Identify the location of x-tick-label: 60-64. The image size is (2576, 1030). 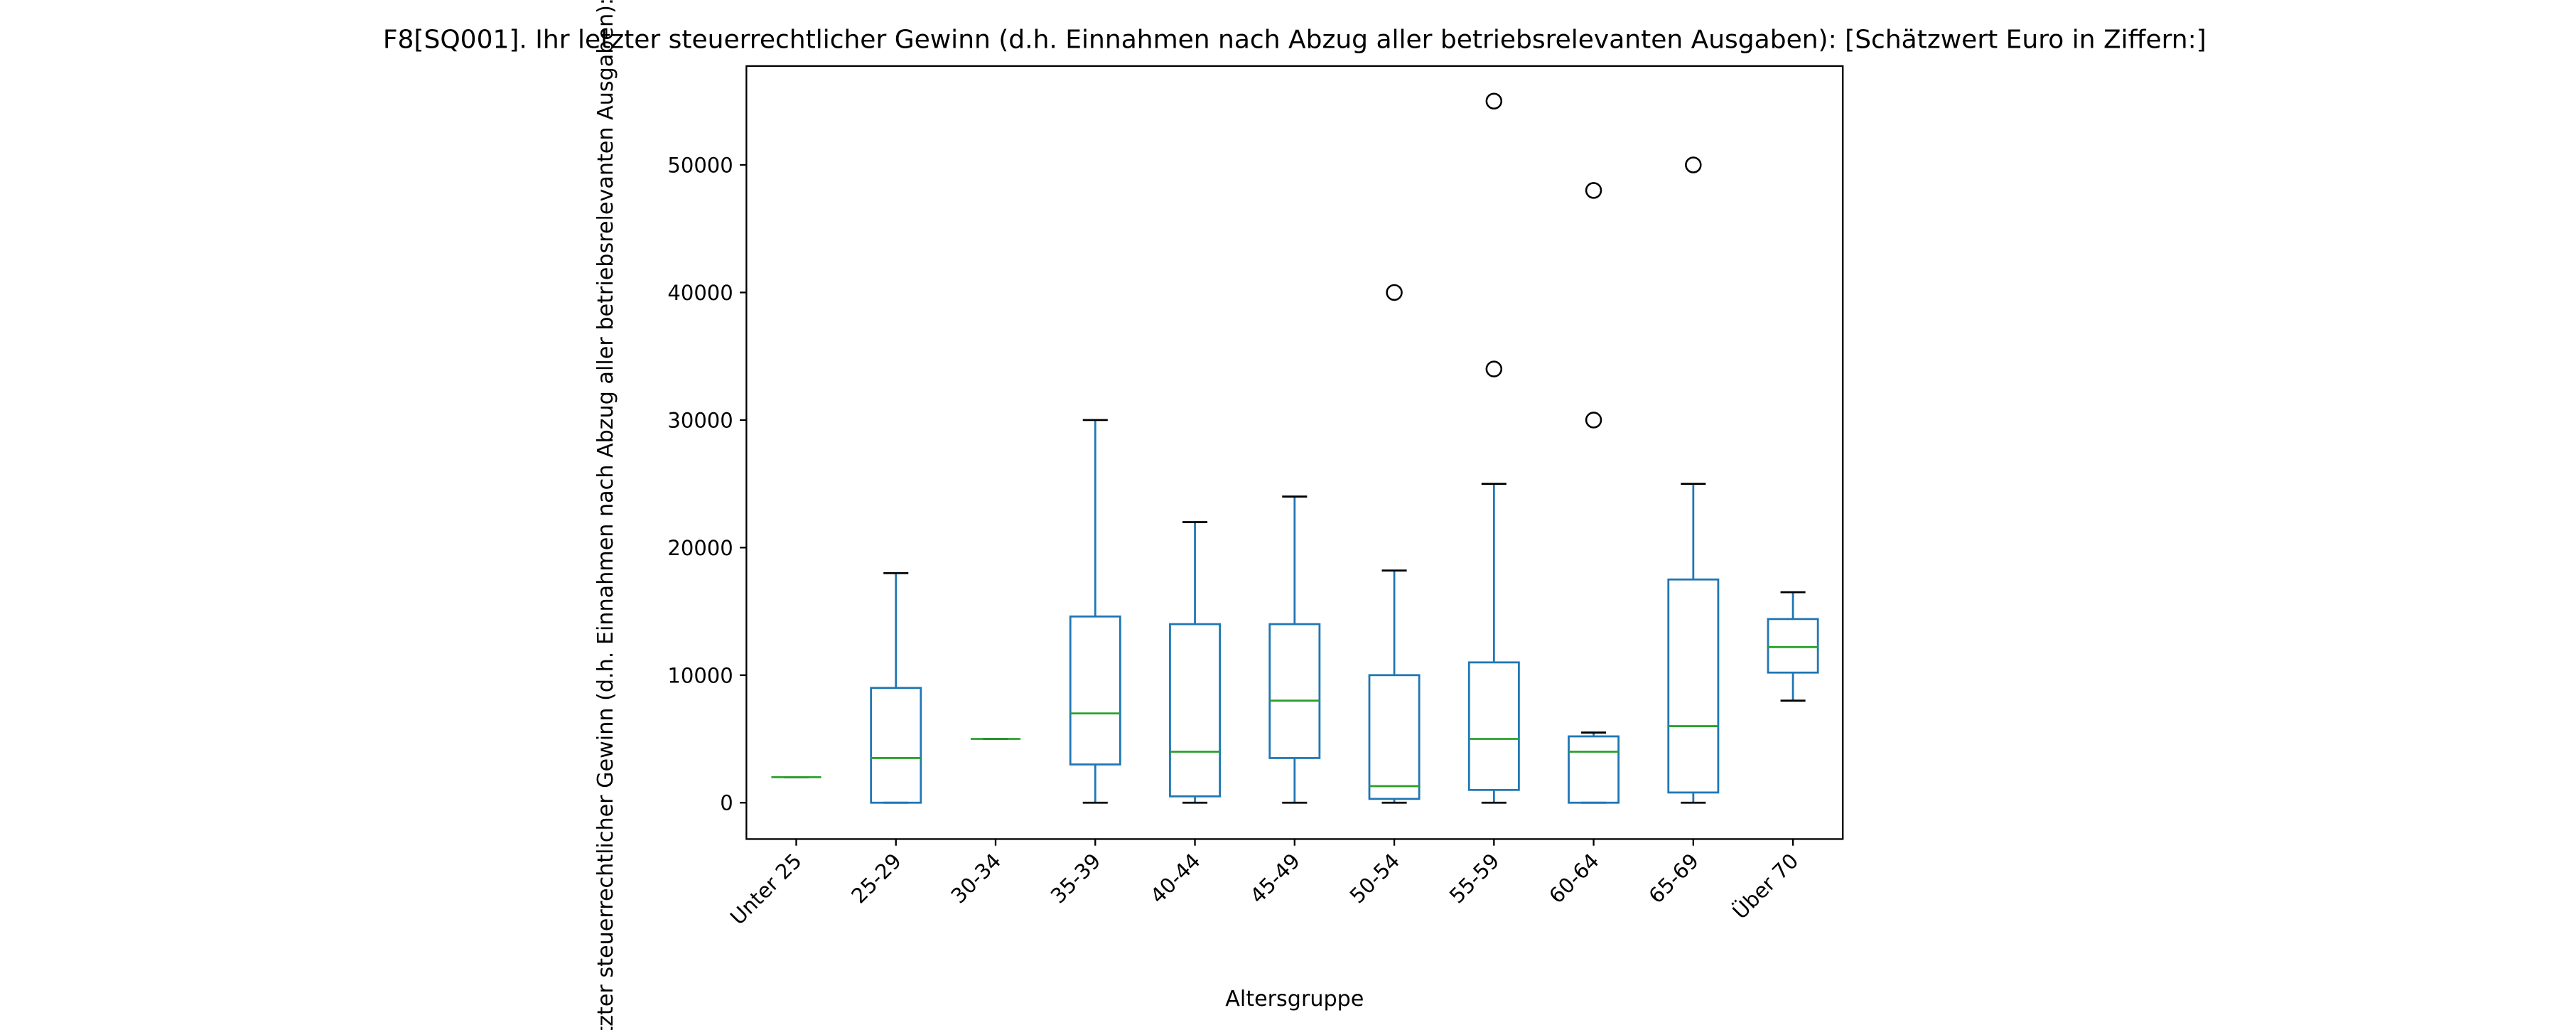
(1574, 878).